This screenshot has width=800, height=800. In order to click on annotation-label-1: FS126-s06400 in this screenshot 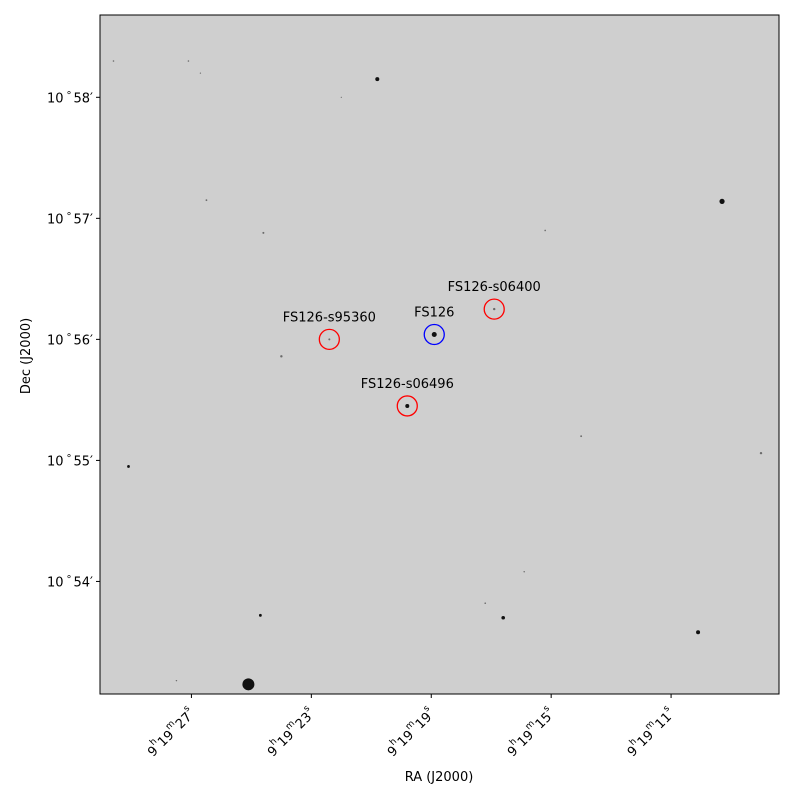, I will do `click(494, 287)`.